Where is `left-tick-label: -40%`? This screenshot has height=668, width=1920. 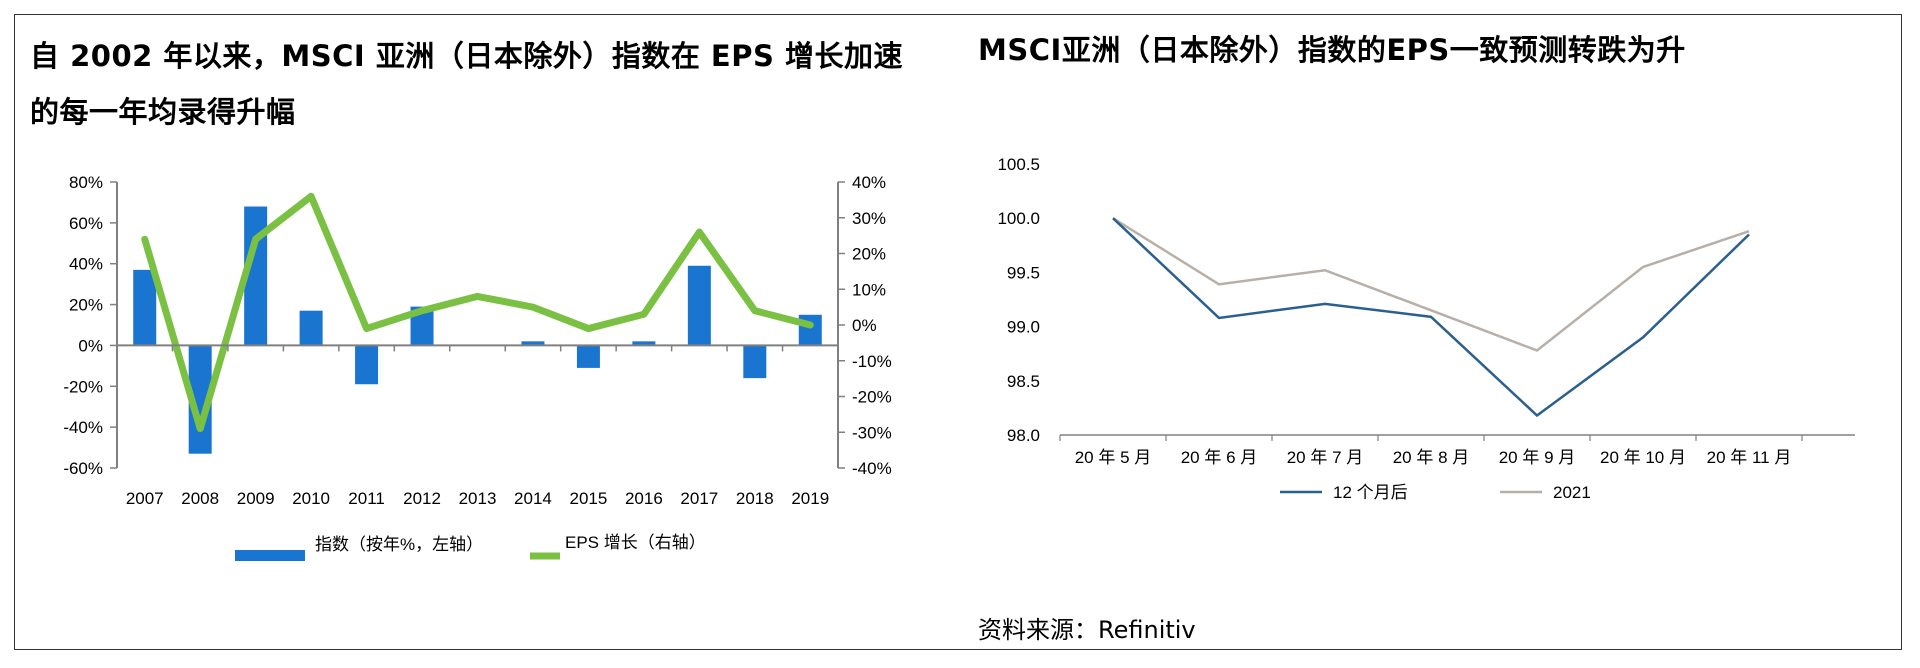 left-tick-label: -40% is located at coordinates (83, 427).